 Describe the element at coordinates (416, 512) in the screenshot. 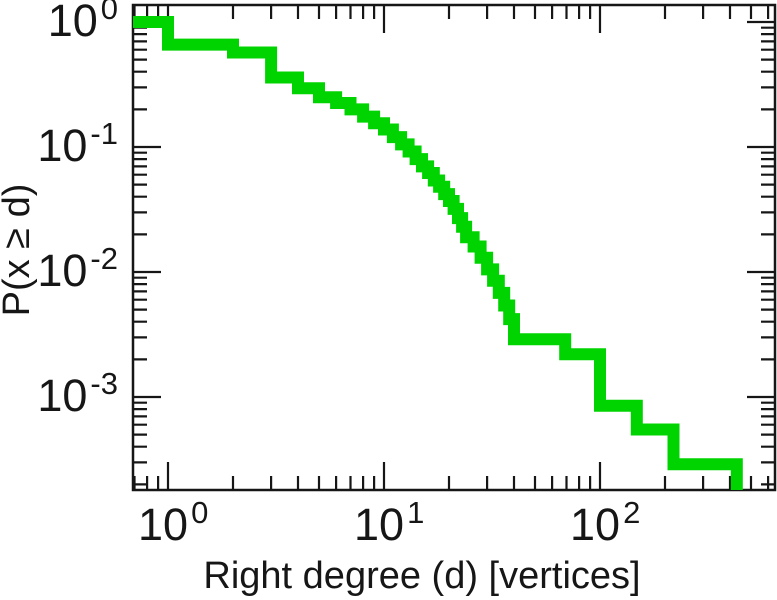

I see `tick-exponent: 1` at that location.